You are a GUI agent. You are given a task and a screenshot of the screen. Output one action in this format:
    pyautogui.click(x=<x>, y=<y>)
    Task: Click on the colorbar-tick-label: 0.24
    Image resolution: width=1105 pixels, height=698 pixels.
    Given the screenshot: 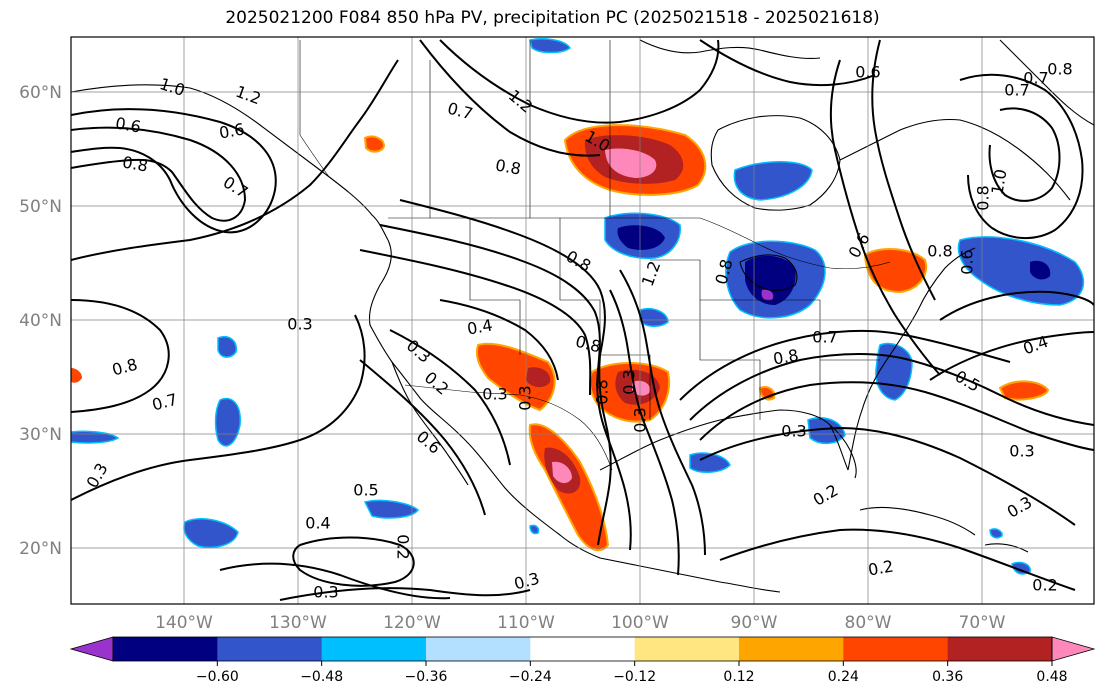 What is the action you would take?
    pyautogui.click(x=843, y=677)
    